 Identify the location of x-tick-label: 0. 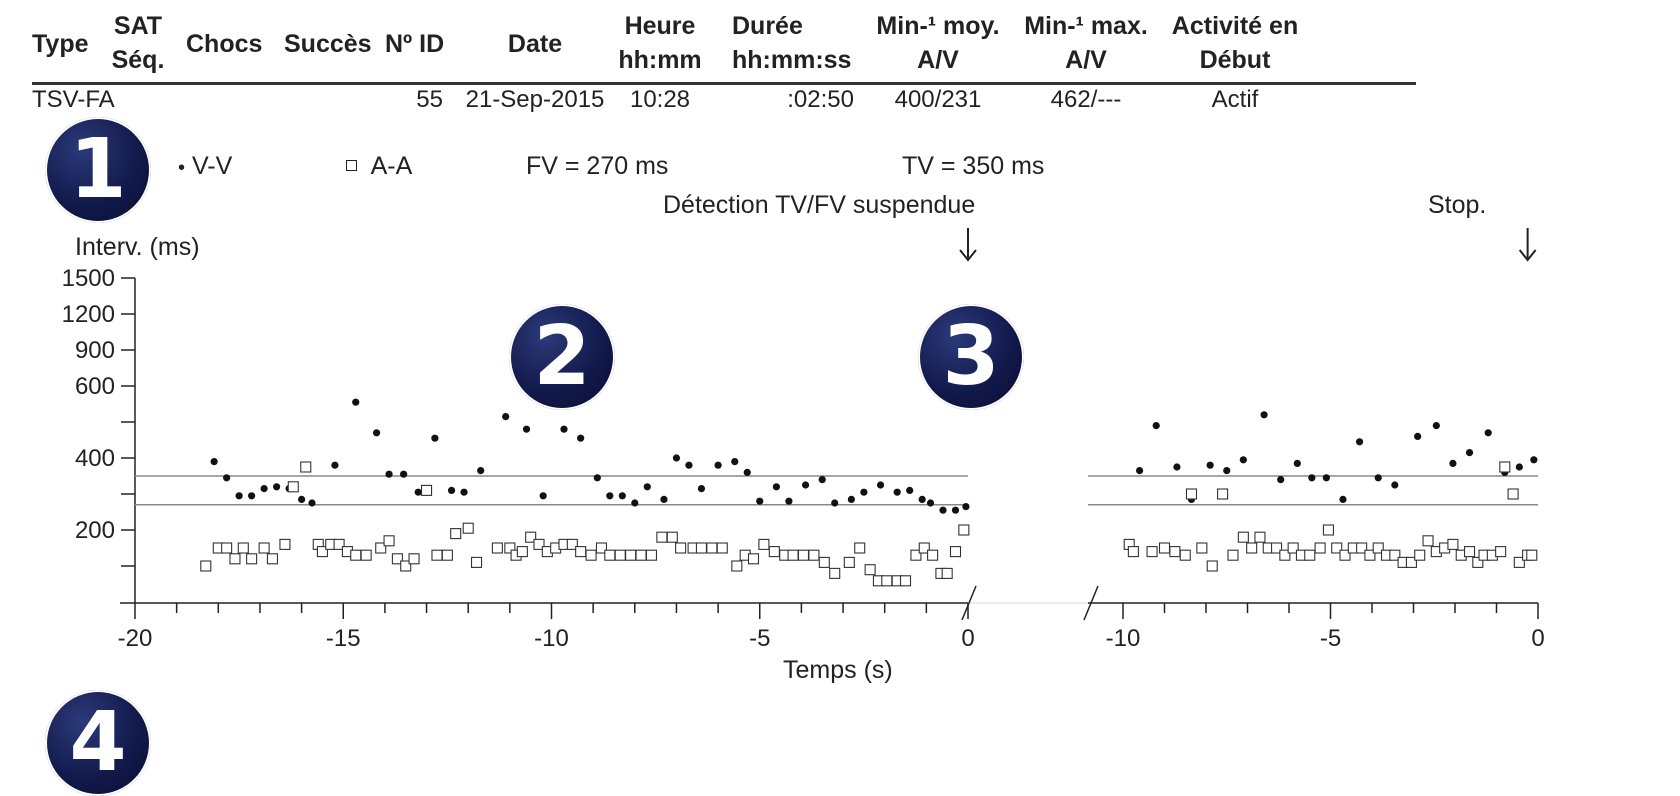
(967, 638).